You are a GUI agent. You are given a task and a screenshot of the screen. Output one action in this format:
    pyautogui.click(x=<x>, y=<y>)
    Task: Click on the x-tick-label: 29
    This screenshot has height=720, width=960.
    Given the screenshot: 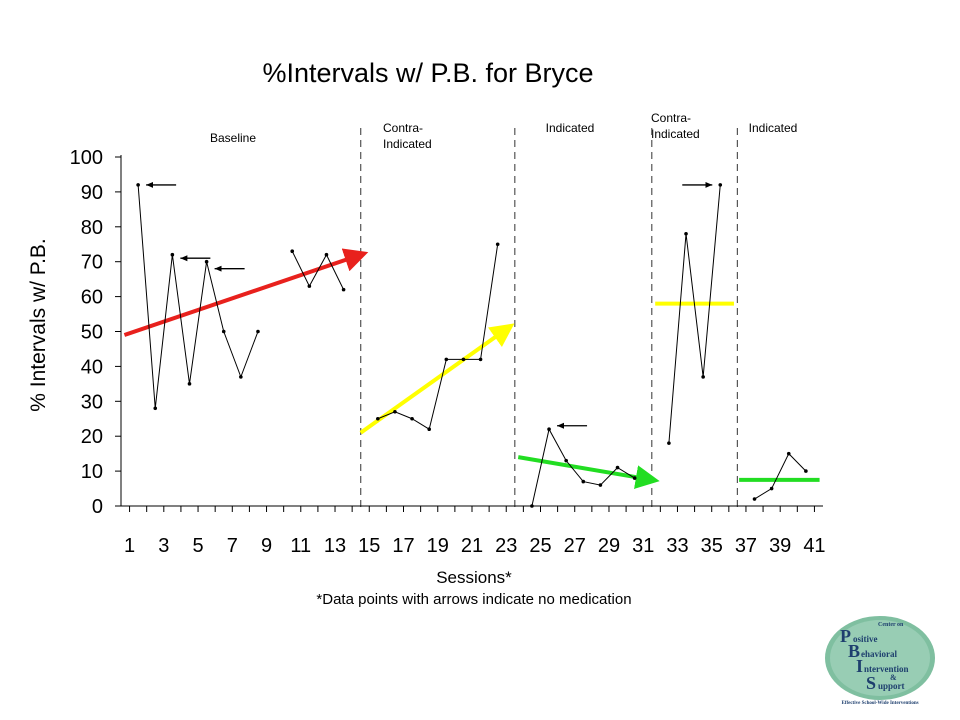 What is the action you would take?
    pyautogui.click(x=609, y=546)
    